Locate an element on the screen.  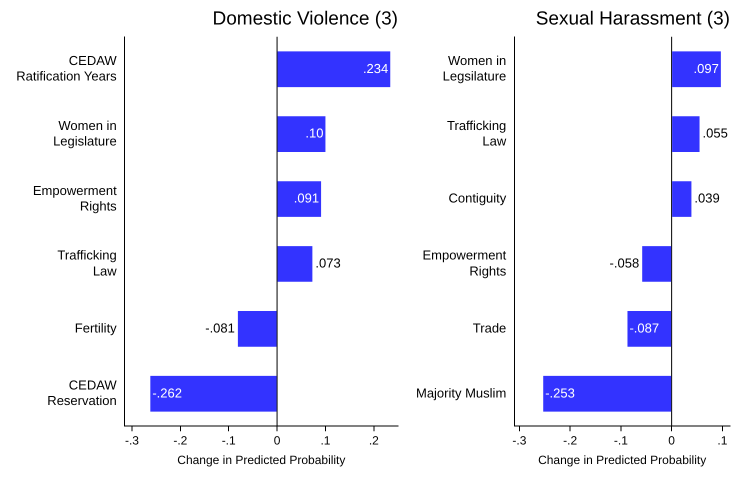
data-label: .091 is located at coordinates (307, 198).